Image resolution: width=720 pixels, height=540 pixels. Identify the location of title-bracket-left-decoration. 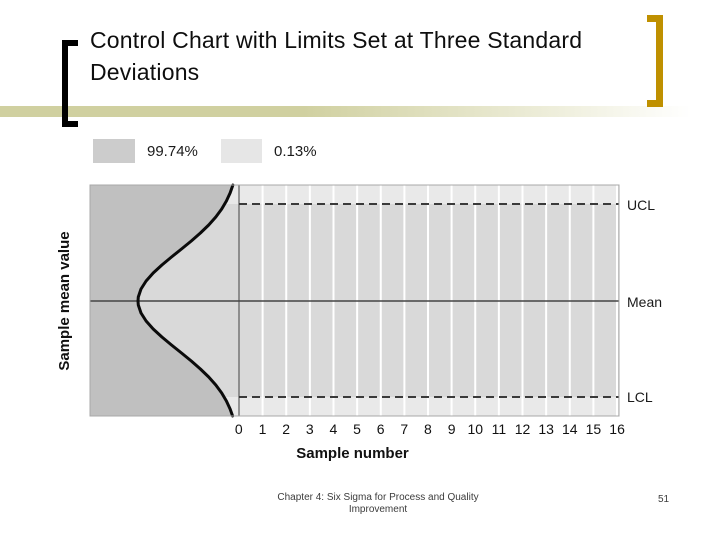
(70, 83).